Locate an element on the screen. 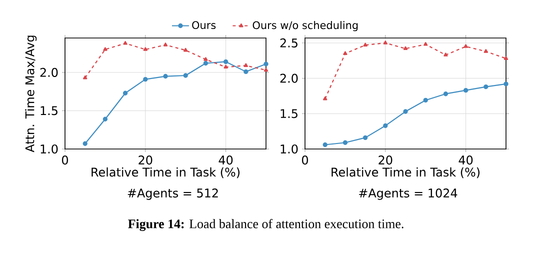 Image resolution: width=533 pixels, height=265 pixels. legend-label: Ours w/o scheduling is located at coordinates (305, 26).